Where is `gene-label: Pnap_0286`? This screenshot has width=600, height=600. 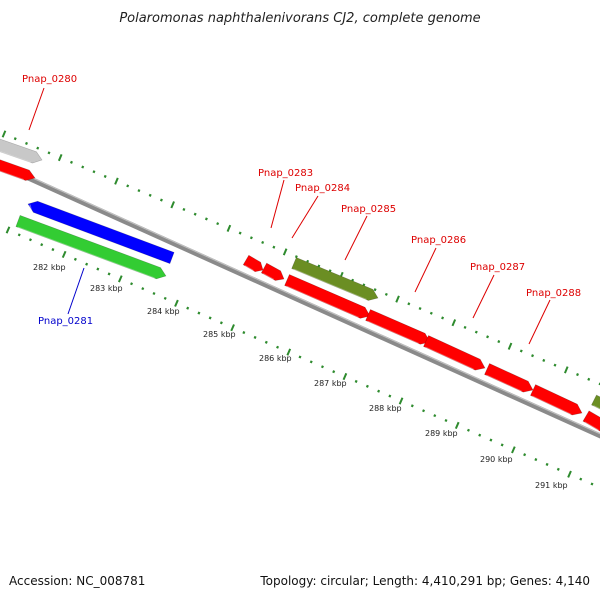
gene-label: Pnap_0286 is located at coordinates (438, 240).